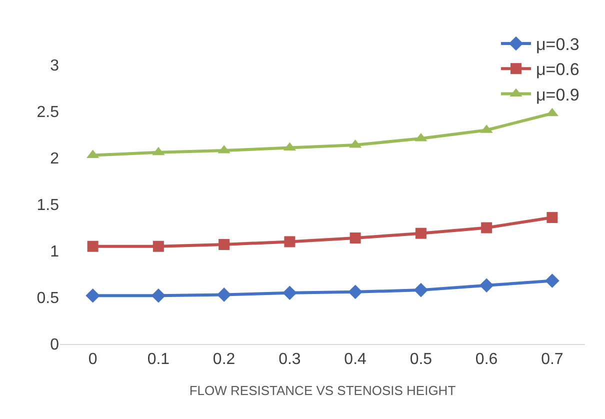 This screenshot has width=605, height=419. I want to click on y-tick-label: 0, so click(55, 345).